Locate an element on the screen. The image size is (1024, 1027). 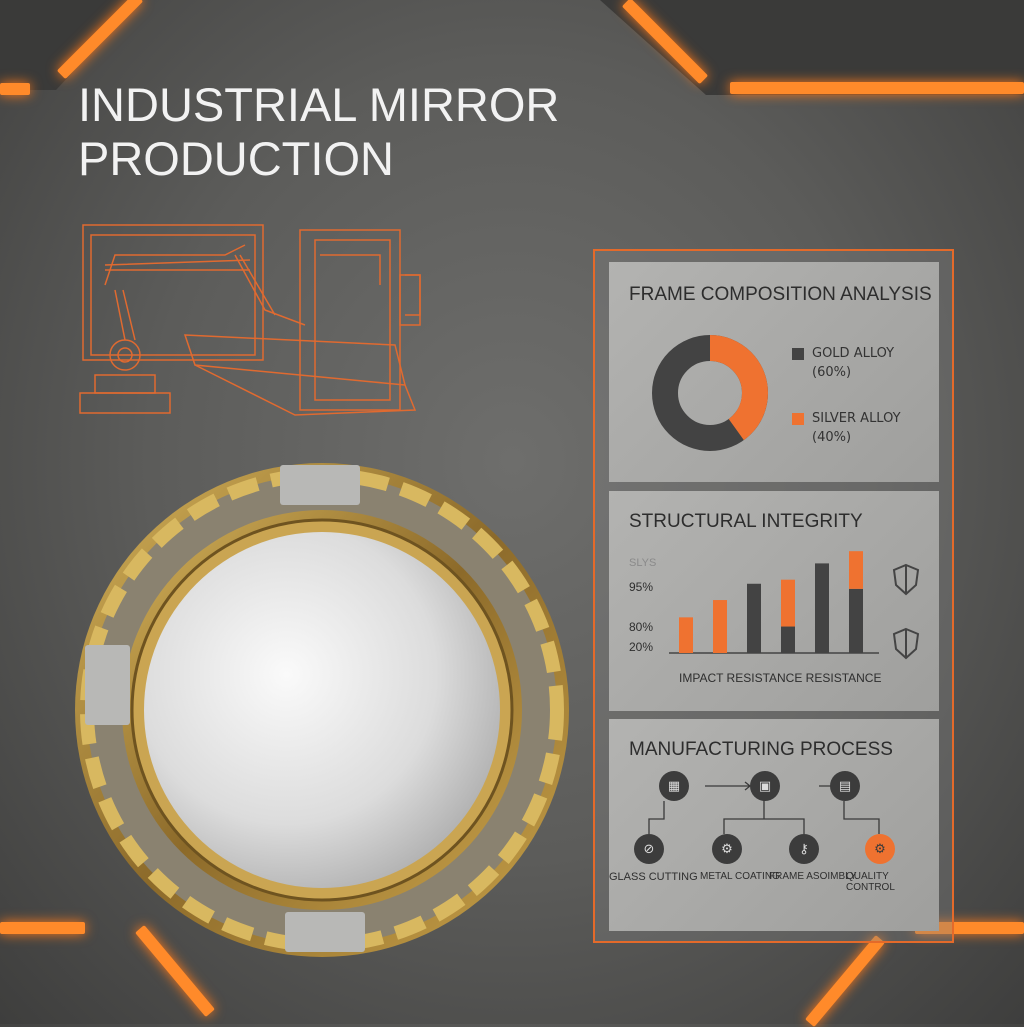
step-label: FRAME ASOIMBLY. is located at coordinates (814, 876).